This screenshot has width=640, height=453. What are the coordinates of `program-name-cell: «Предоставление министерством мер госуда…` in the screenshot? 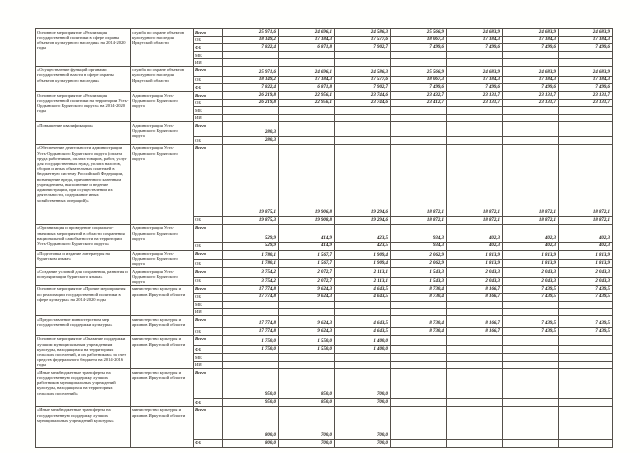 It's located at (83, 325).